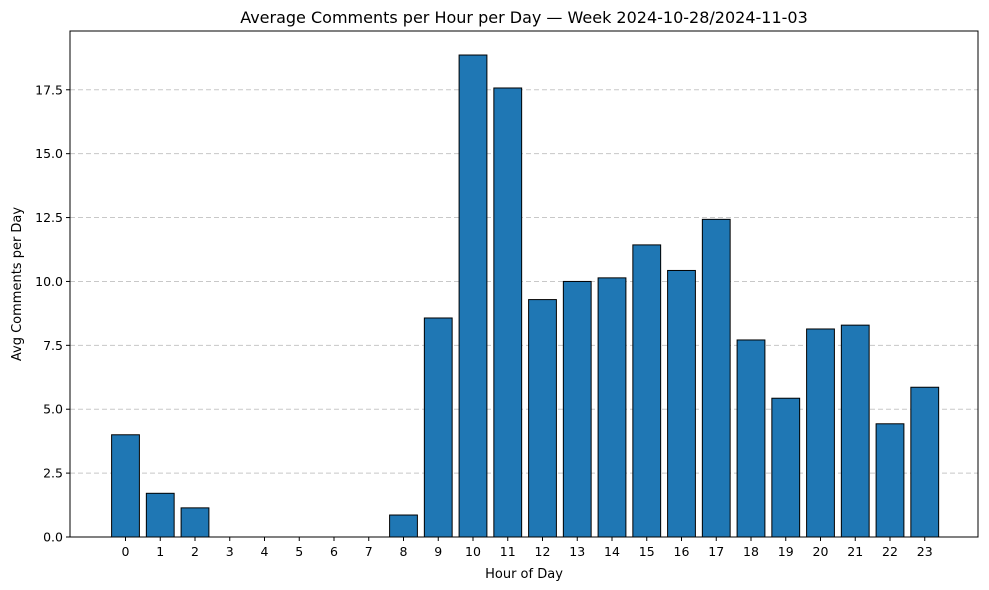 The image size is (989, 590). I want to click on y-tick-label: 0.0, so click(53, 537).